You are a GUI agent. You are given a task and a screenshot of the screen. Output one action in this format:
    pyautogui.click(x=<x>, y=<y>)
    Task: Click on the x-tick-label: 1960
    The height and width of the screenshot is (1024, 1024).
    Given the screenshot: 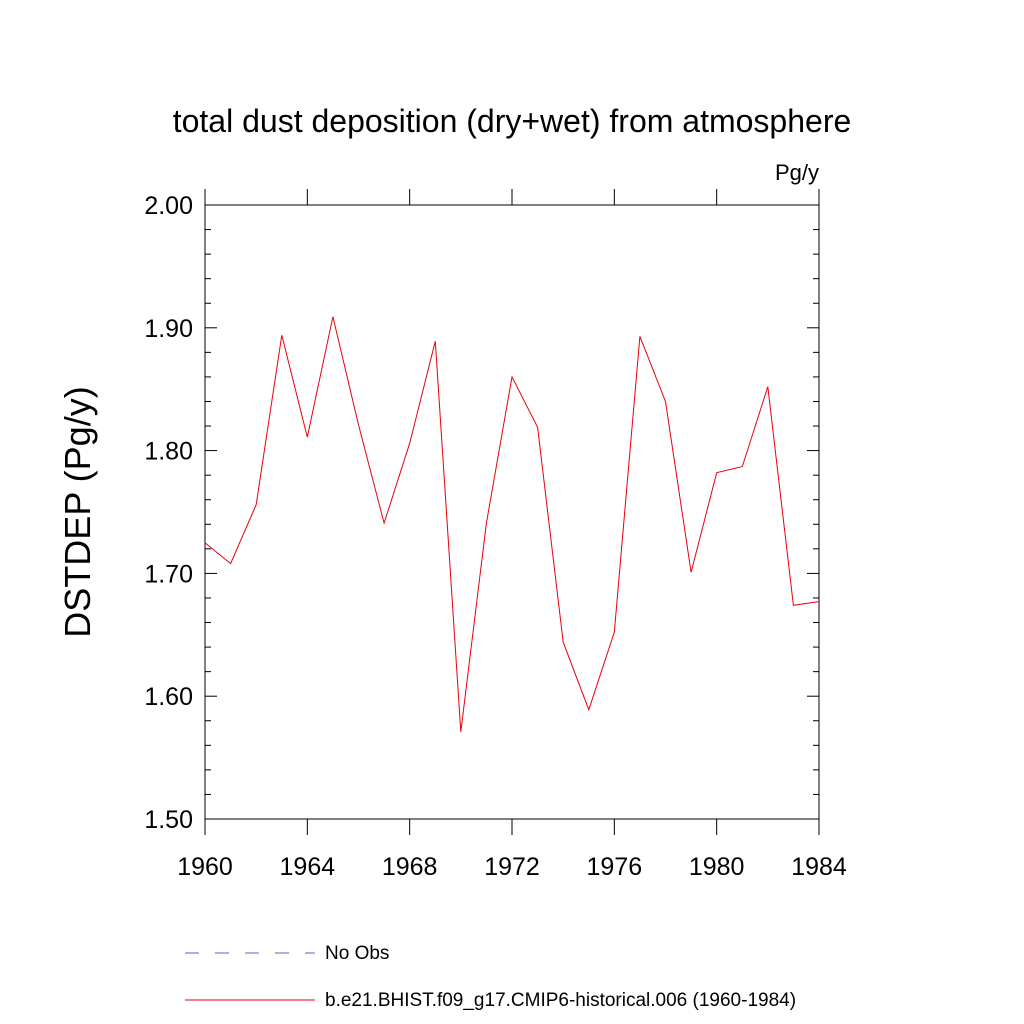 What is the action you would take?
    pyautogui.click(x=205, y=867)
    